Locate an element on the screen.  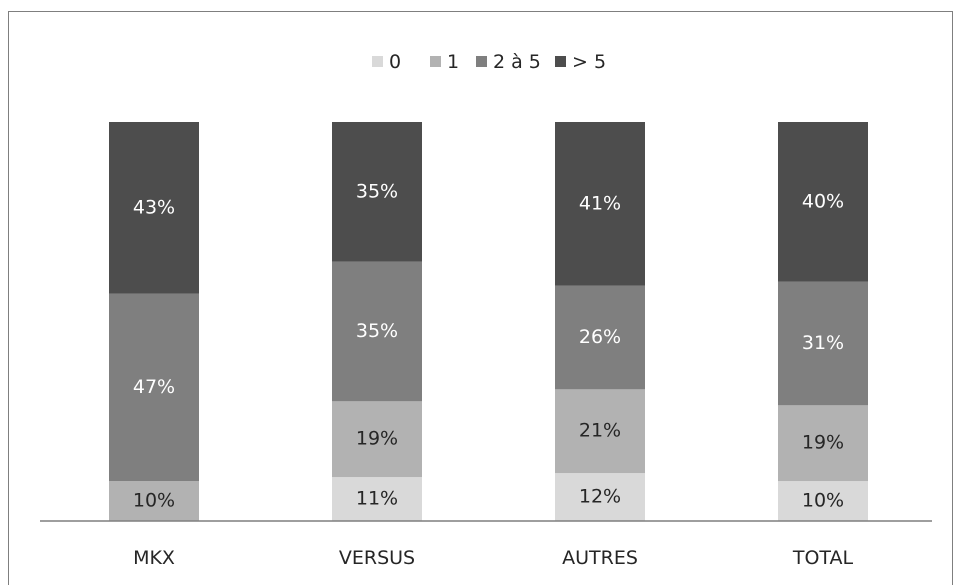
data-label-1-3: 35% is located at coordinates (377, 191).